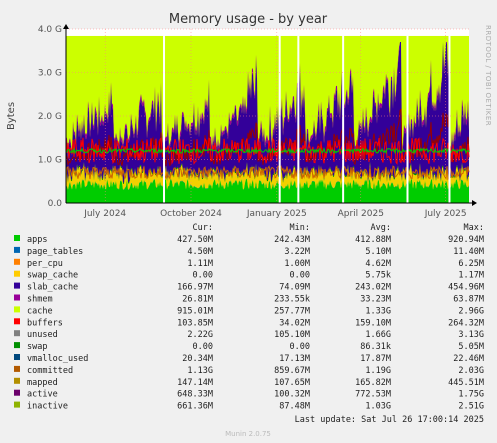 The width and height of the screenshot is (497, 443). What do you see at coordinates (50, 74) in the screenshot?
I see `y-tick-label-3: 3.0 G` at bounding box center [50, 74].